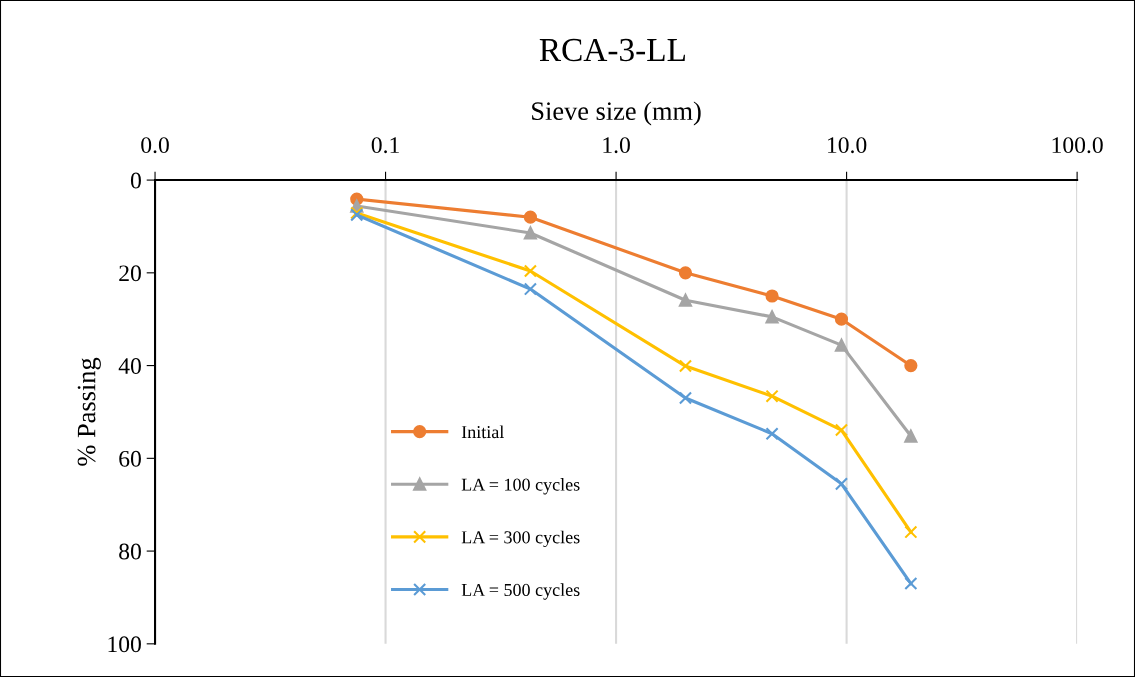 This screenshot has width=1135, height=677. Describe the element at coordinates (155, 145) in the screenshot. I see `x-tick-label: 0.0` at that location.